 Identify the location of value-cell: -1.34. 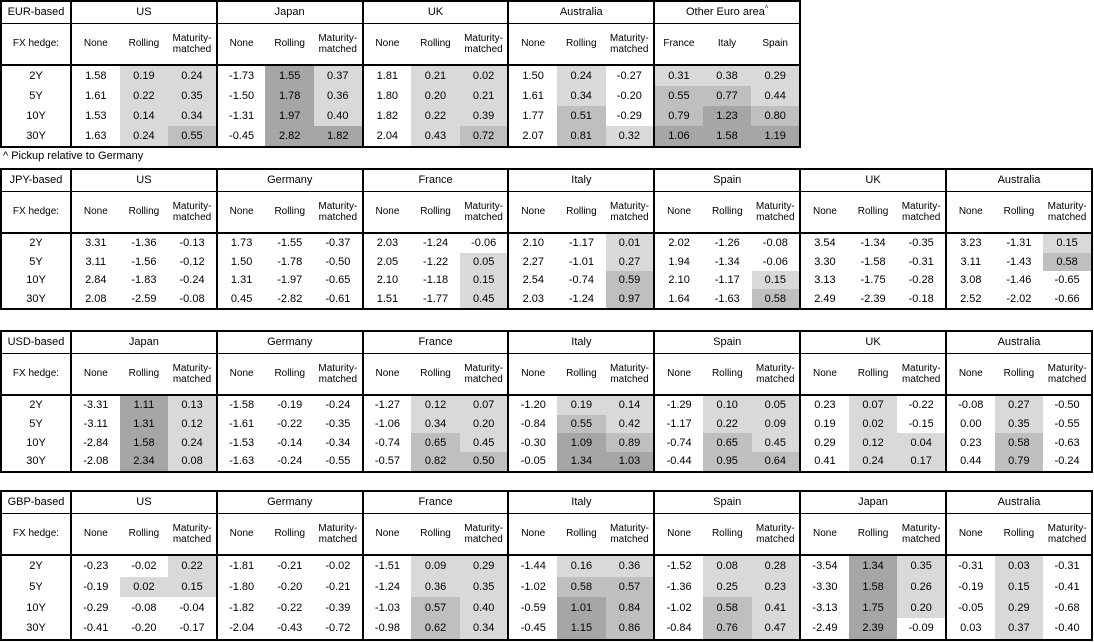
(727, 261).